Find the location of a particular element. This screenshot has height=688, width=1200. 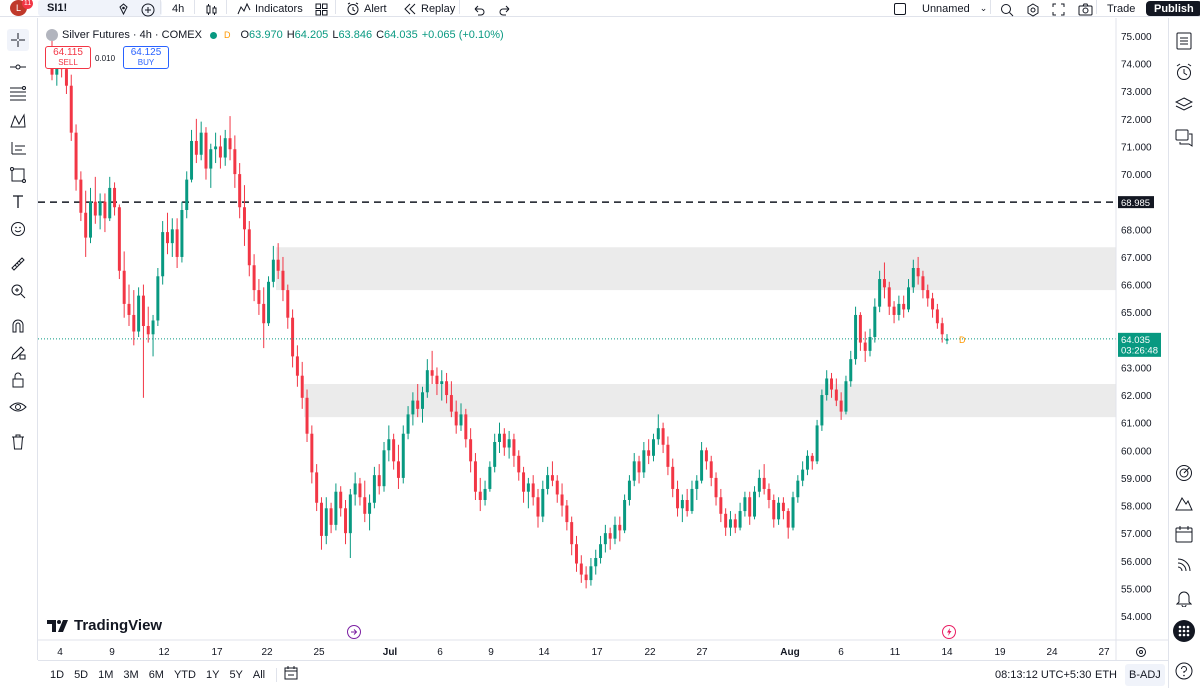

watchlist-button is located at coordinates (1184, 41).